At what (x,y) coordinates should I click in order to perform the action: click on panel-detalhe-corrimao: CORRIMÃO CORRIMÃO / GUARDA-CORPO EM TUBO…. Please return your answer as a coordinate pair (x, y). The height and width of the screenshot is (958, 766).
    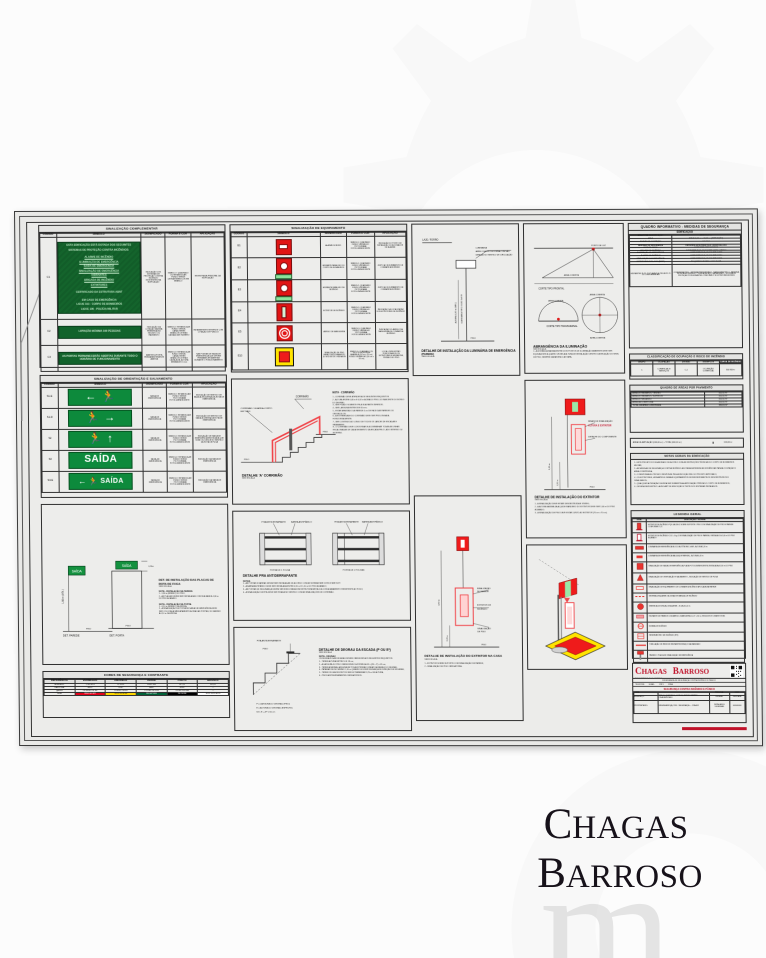
    Looking at the image, I should click on (320, 441).